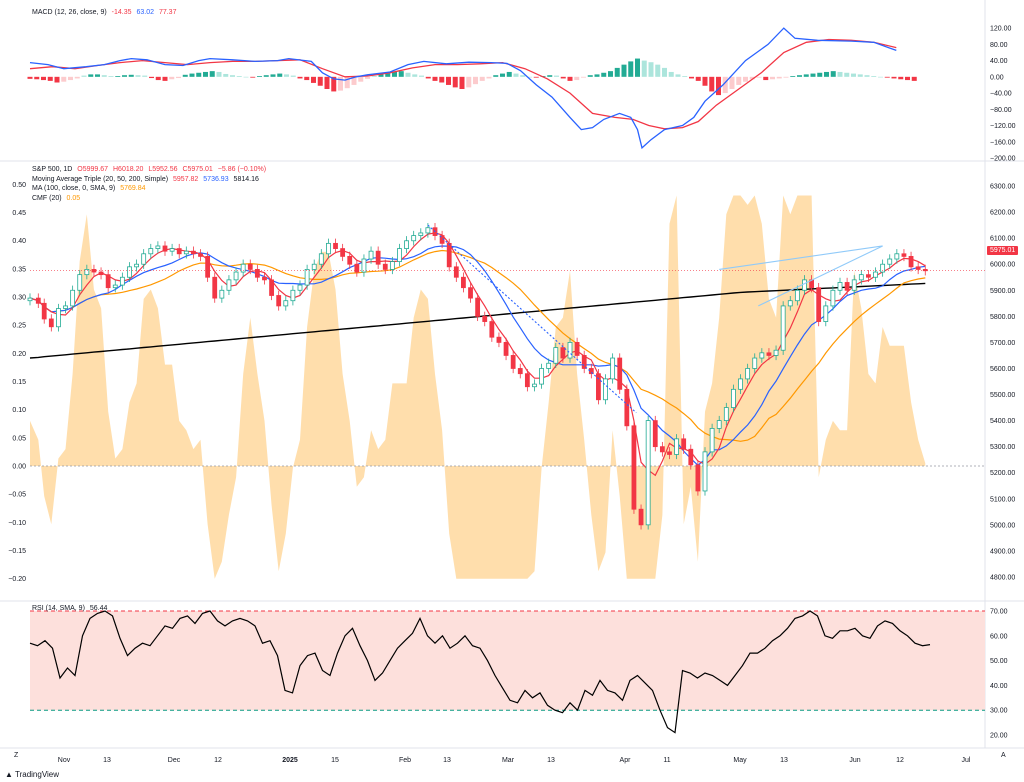 The width and height of the screenshot is (1024, 782). I want to click on cmf-y-tick: 0.25, so click(19, 326).